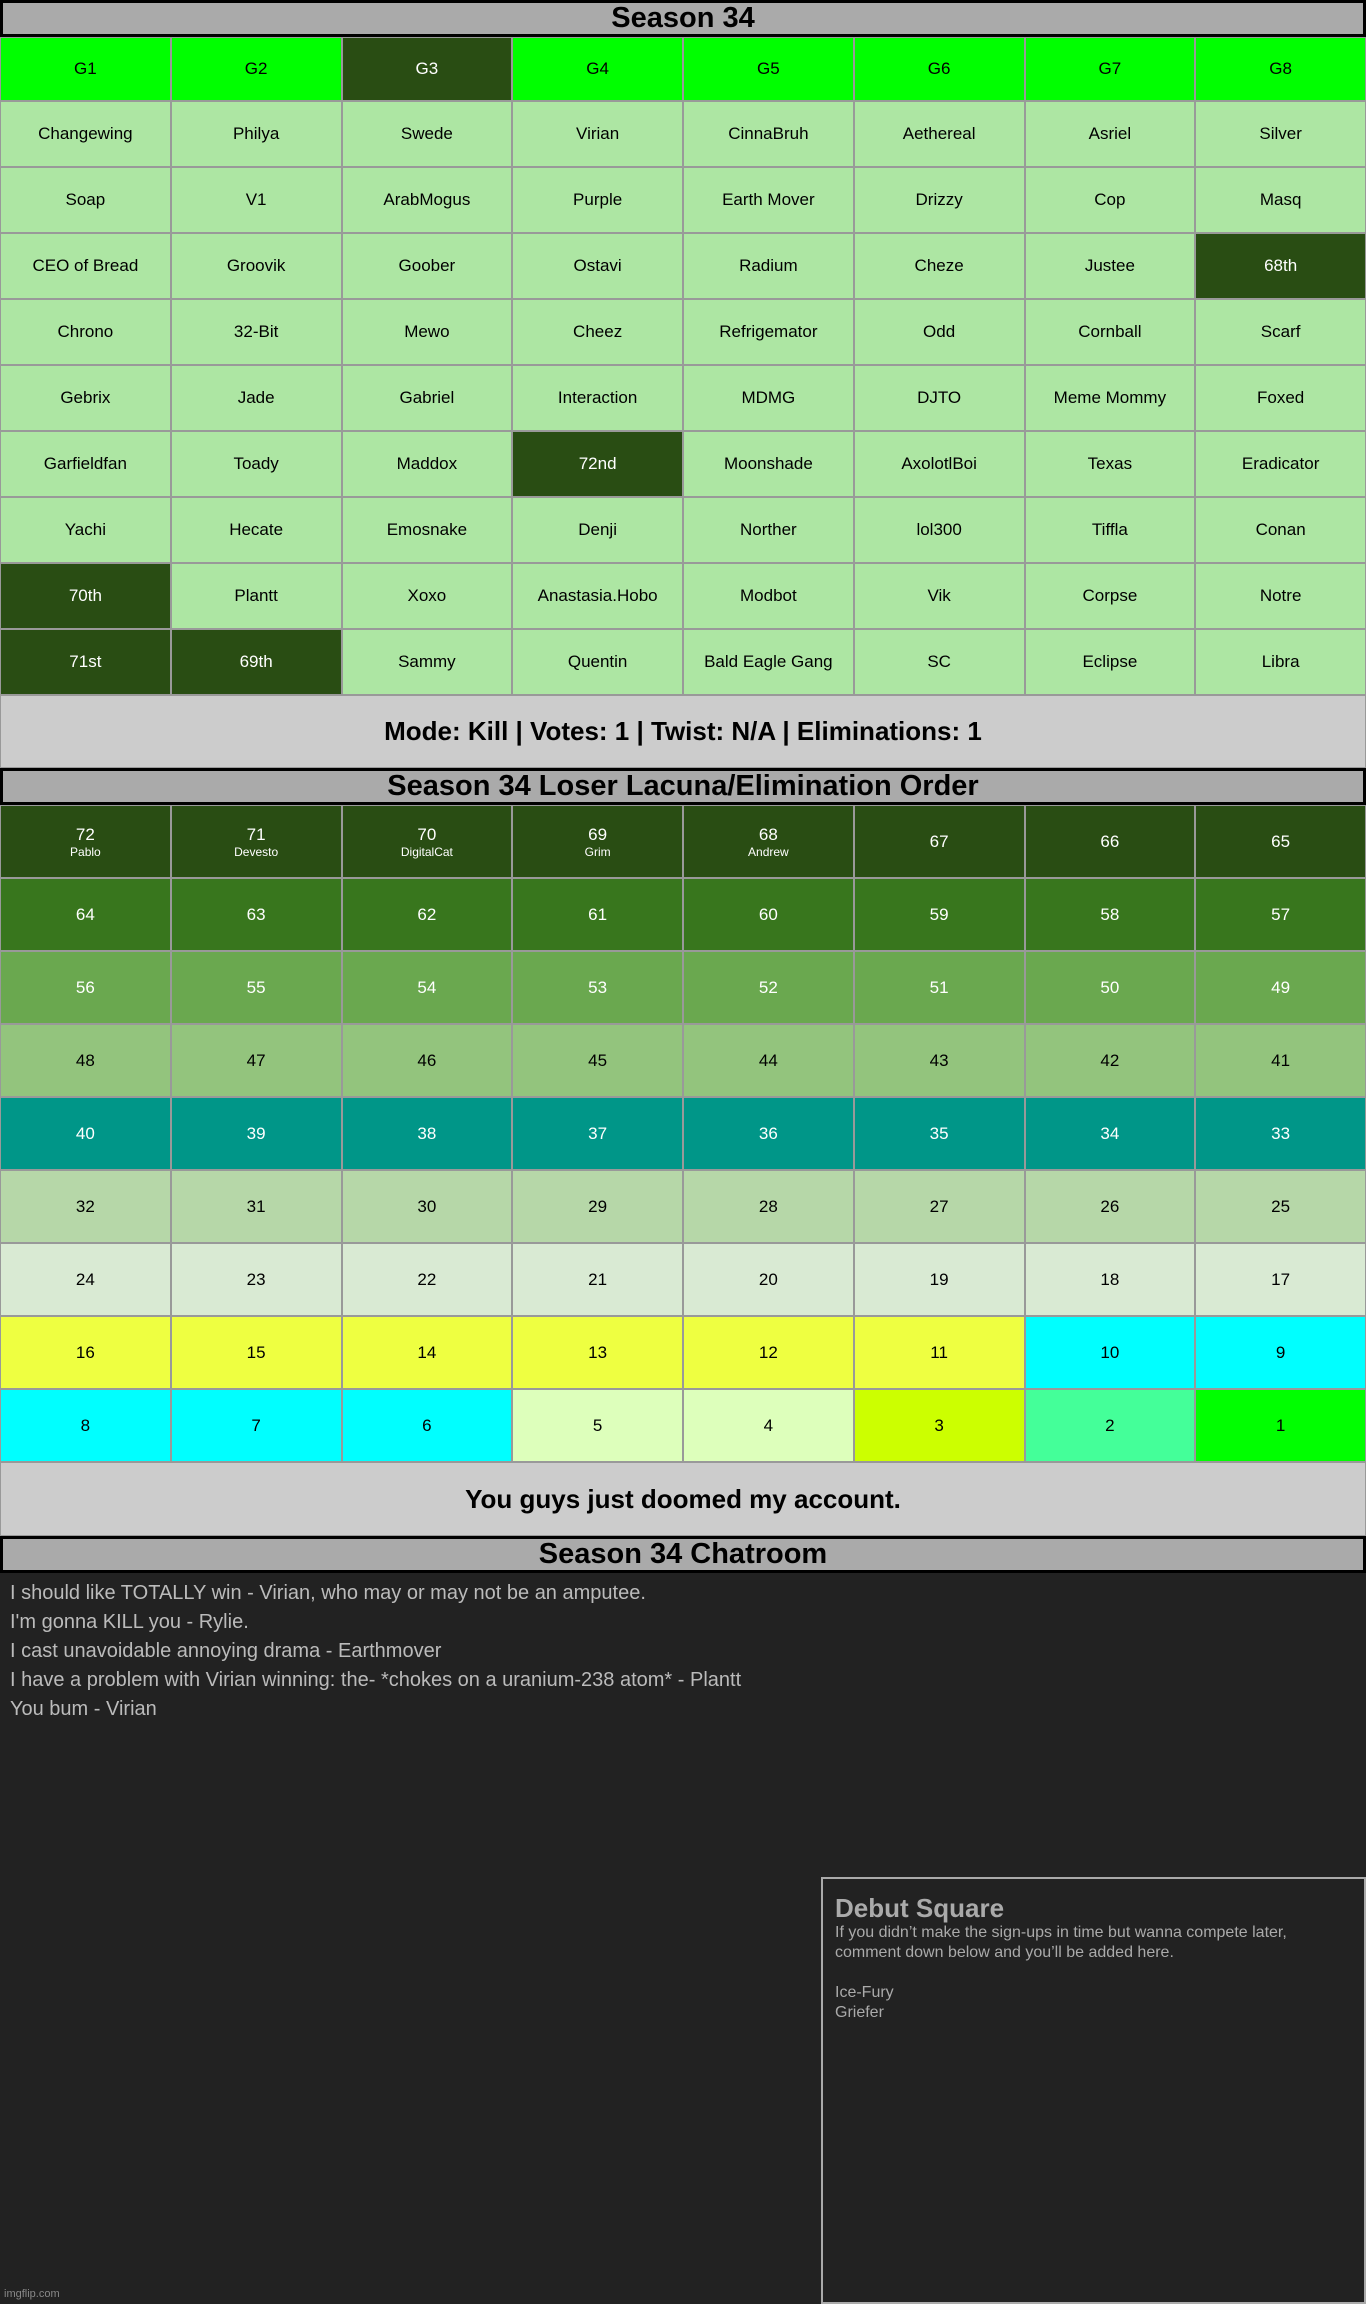 The width and height of the screenshot is (1366, 2304). I want to click on elimination-slot: 18, so click(1110, 1279).